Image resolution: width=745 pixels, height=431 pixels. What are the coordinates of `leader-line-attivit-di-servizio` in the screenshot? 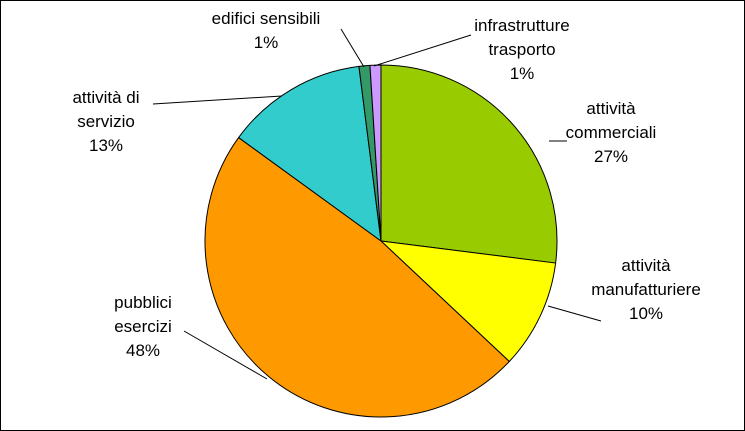 It's located at (217, 100).